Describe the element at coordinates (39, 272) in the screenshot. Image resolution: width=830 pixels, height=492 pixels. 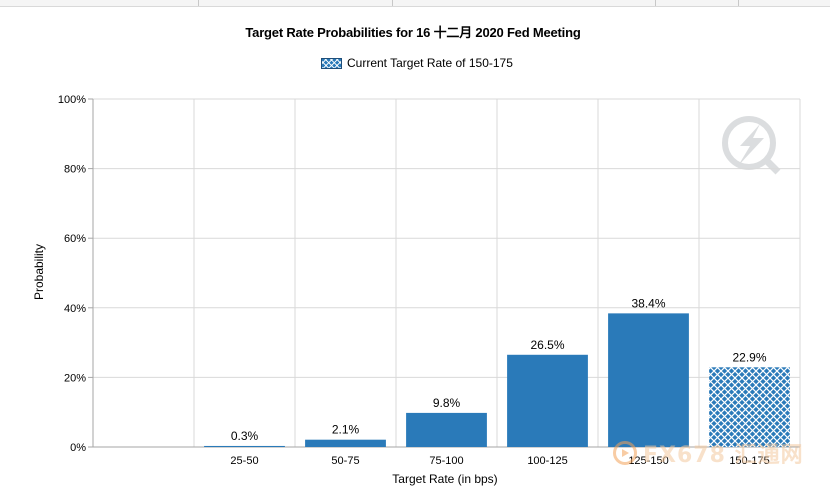
I see `y-axis-title: Probability` at that location.